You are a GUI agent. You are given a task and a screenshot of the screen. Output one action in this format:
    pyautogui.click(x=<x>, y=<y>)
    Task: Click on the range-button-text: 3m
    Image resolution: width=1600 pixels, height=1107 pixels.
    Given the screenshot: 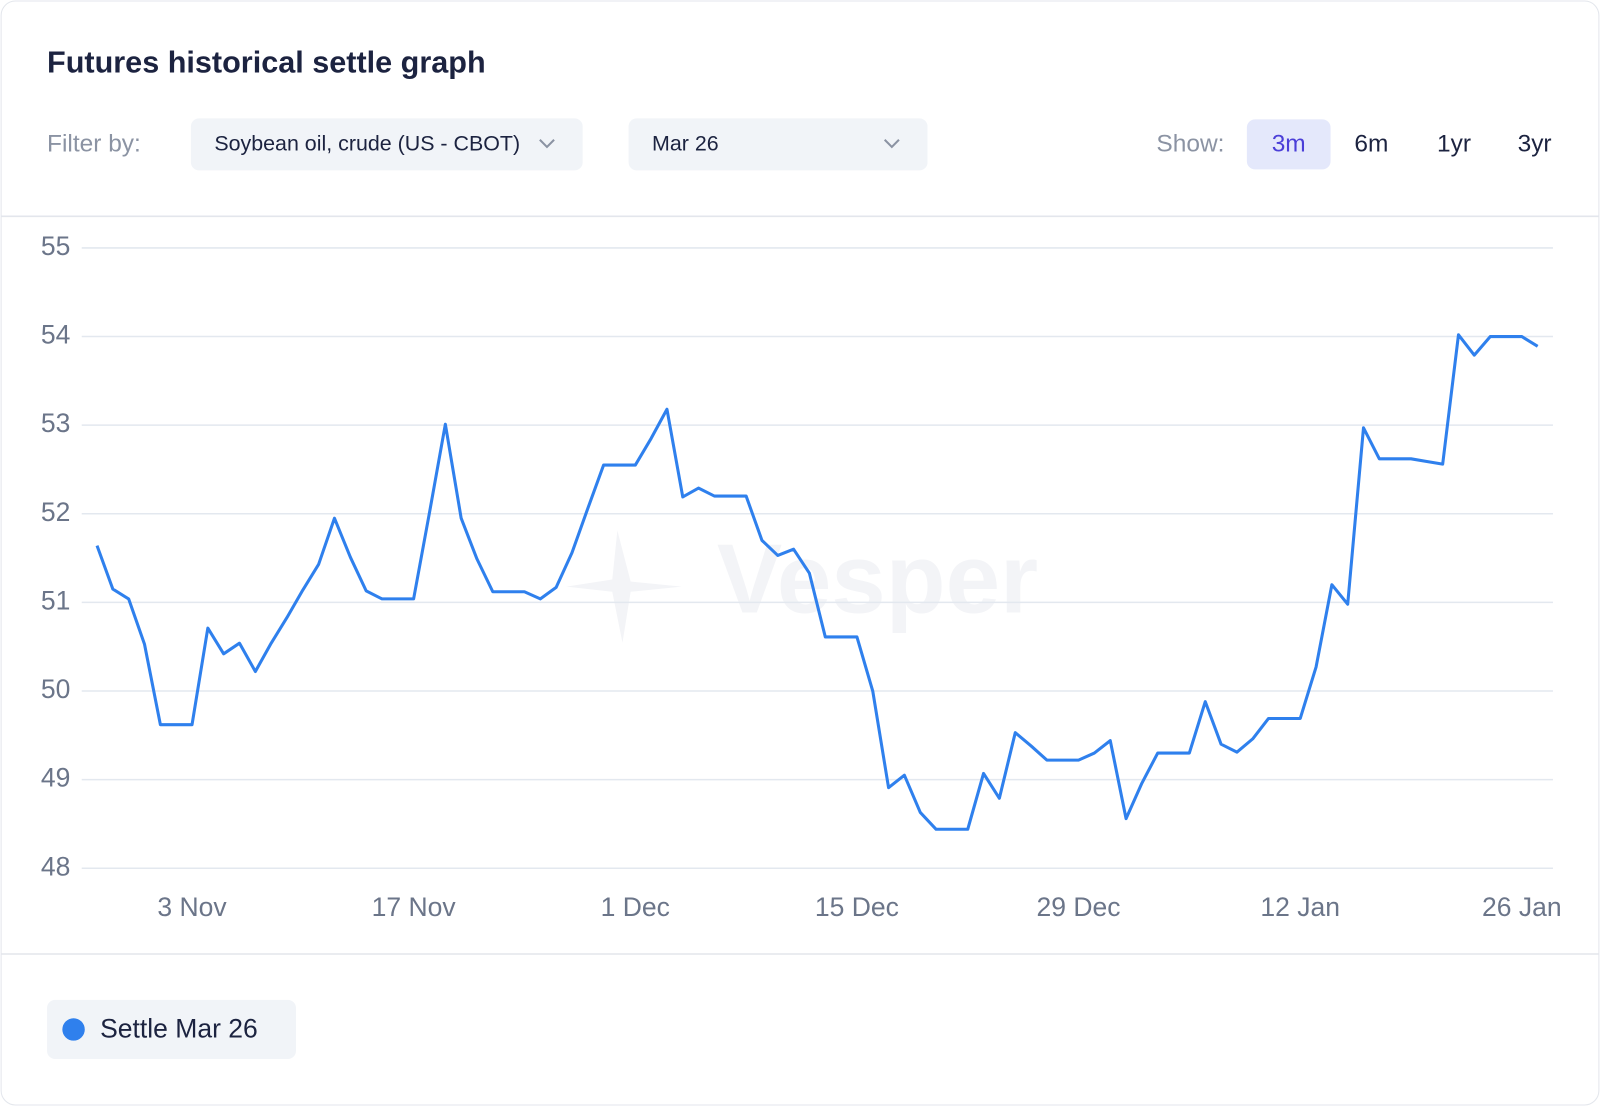 What is the action you would take?
    pyautogui.click(x=1289, y=143)
    